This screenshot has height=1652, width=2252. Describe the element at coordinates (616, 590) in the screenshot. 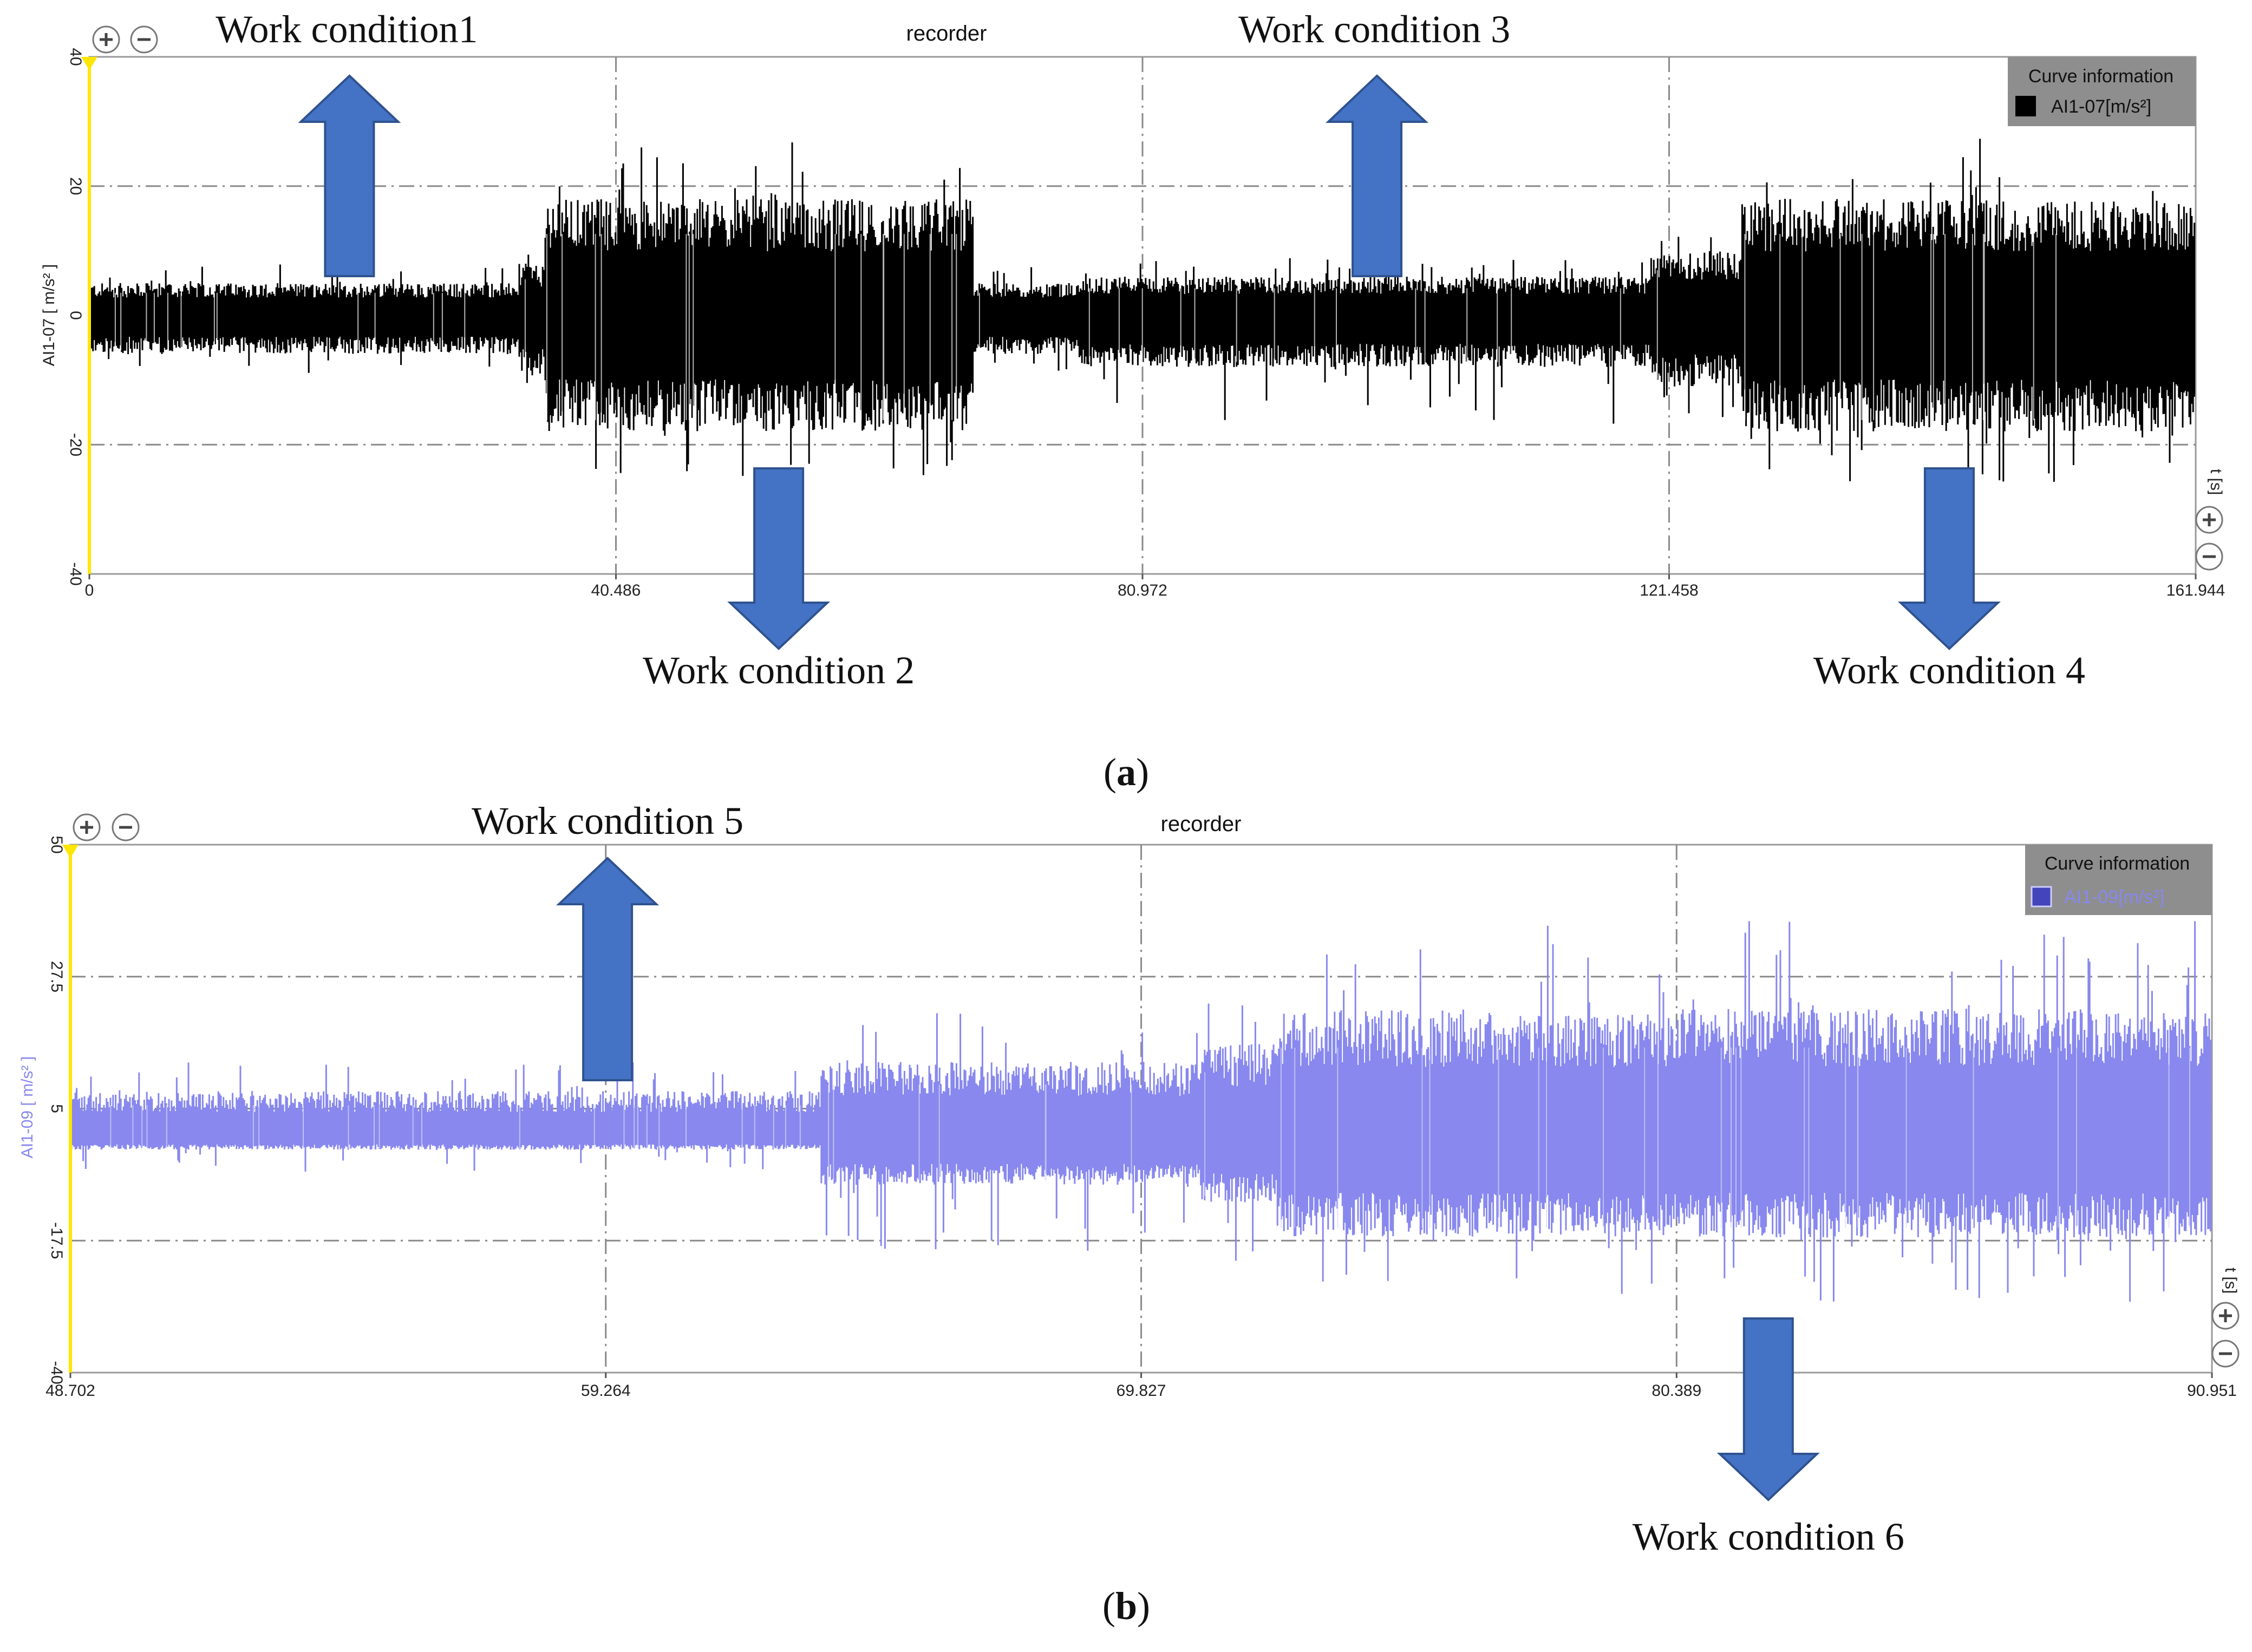

I see `x-tick-label: 40.486` at that location.